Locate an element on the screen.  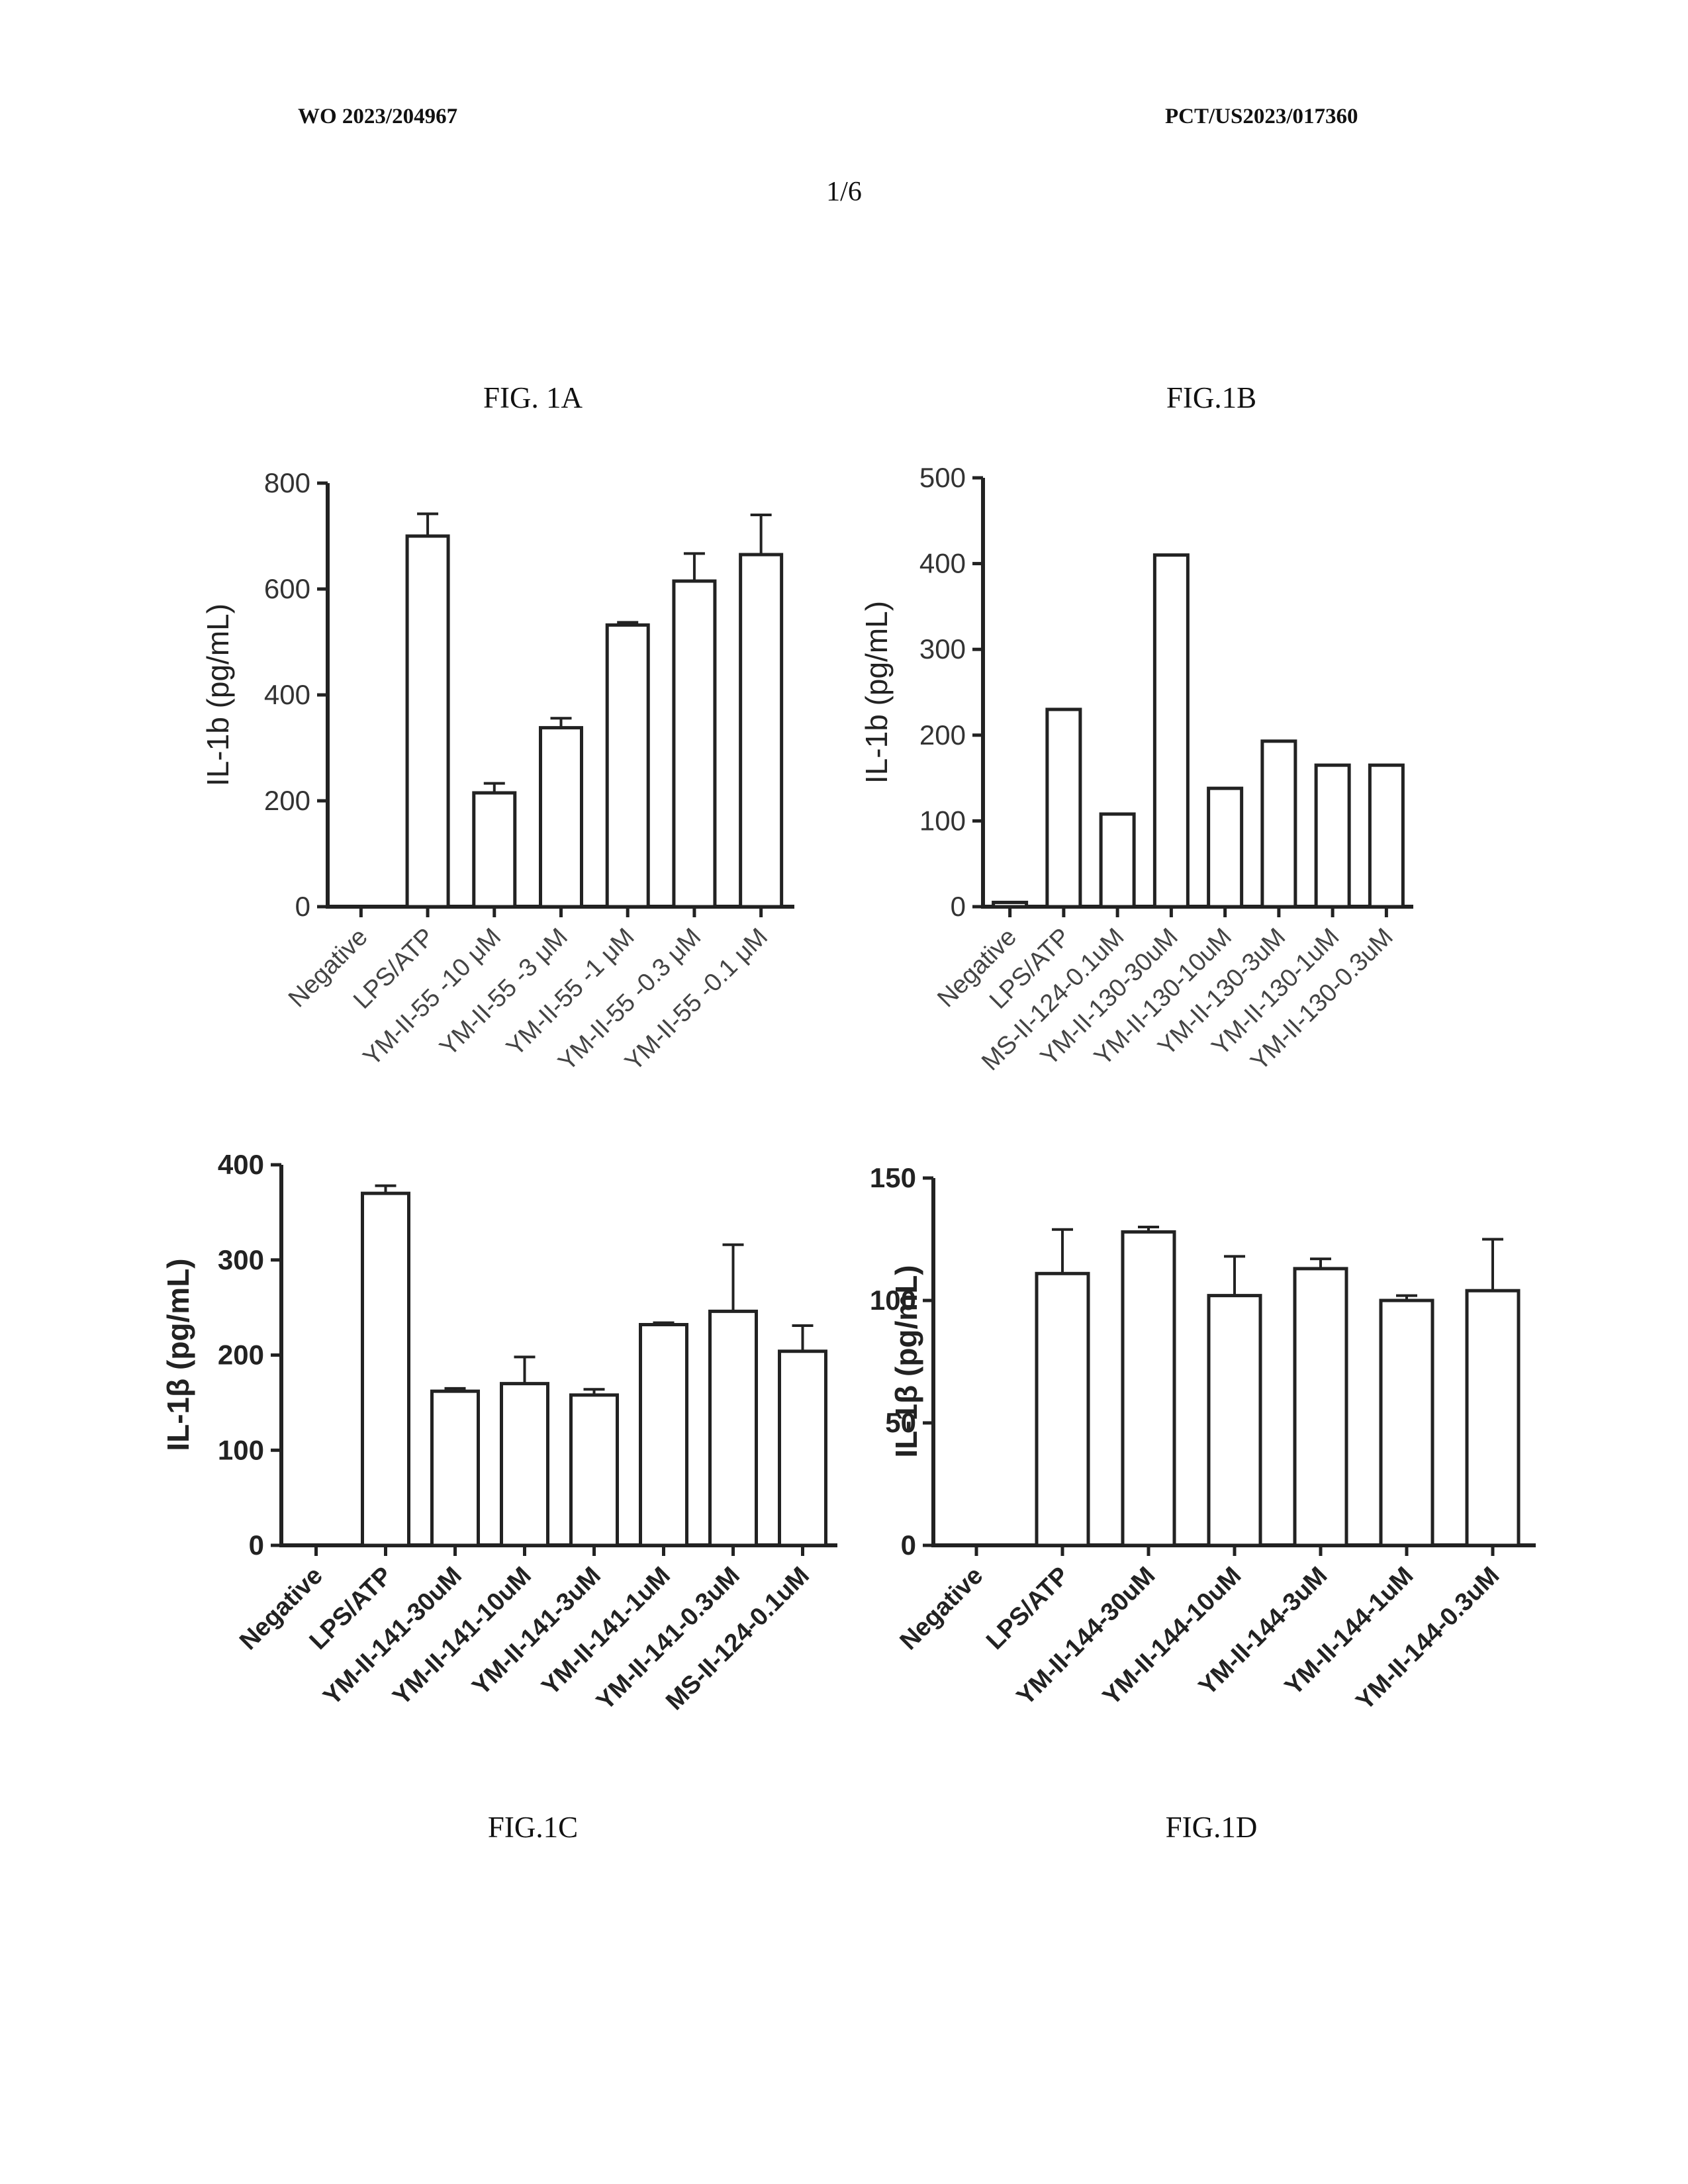
x-tick-label: Negative is located at coordinates (942, 1609).